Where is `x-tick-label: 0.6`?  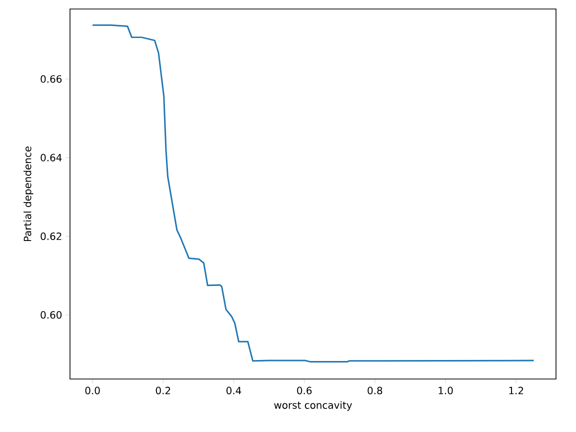
x-tick-label: 0.6 is located at coordinates (304, 390).